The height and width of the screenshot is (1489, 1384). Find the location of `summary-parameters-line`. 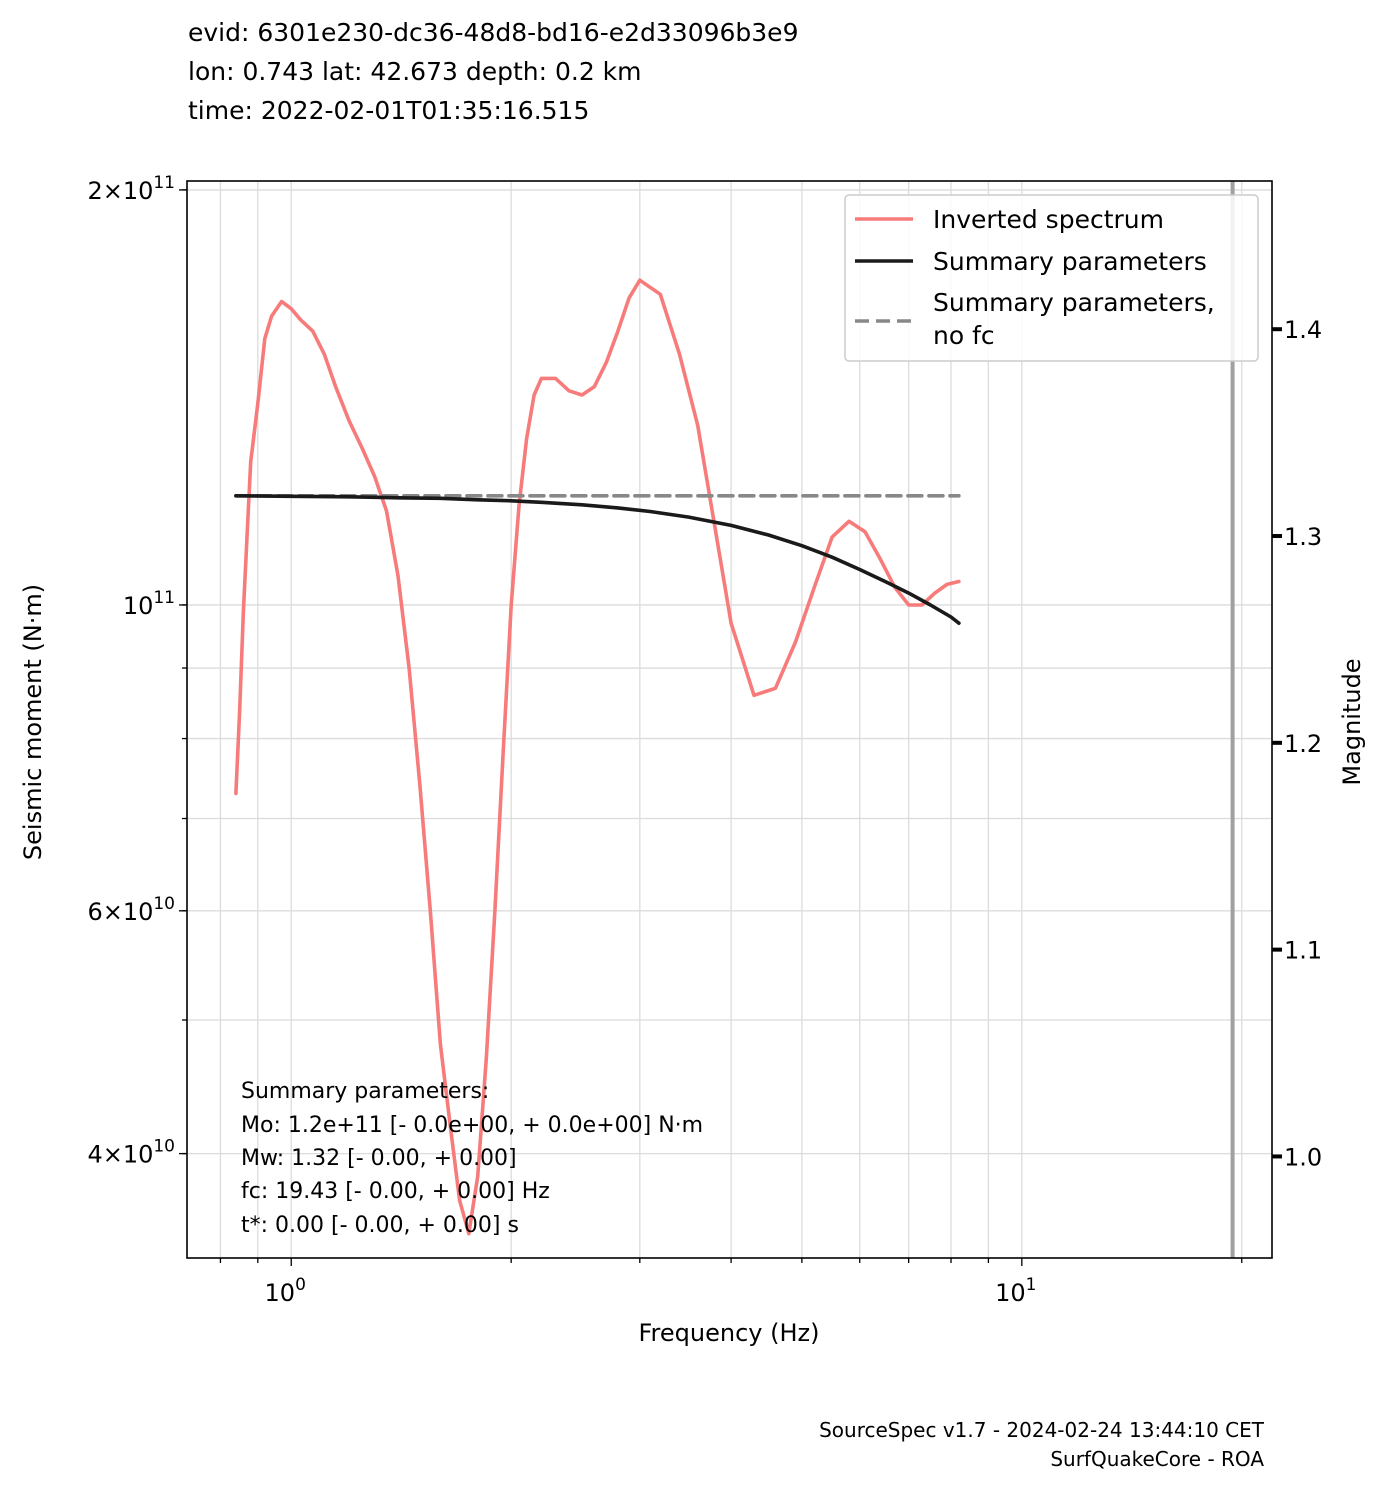

summary-parameters-line is located at coordinates (597, 559).